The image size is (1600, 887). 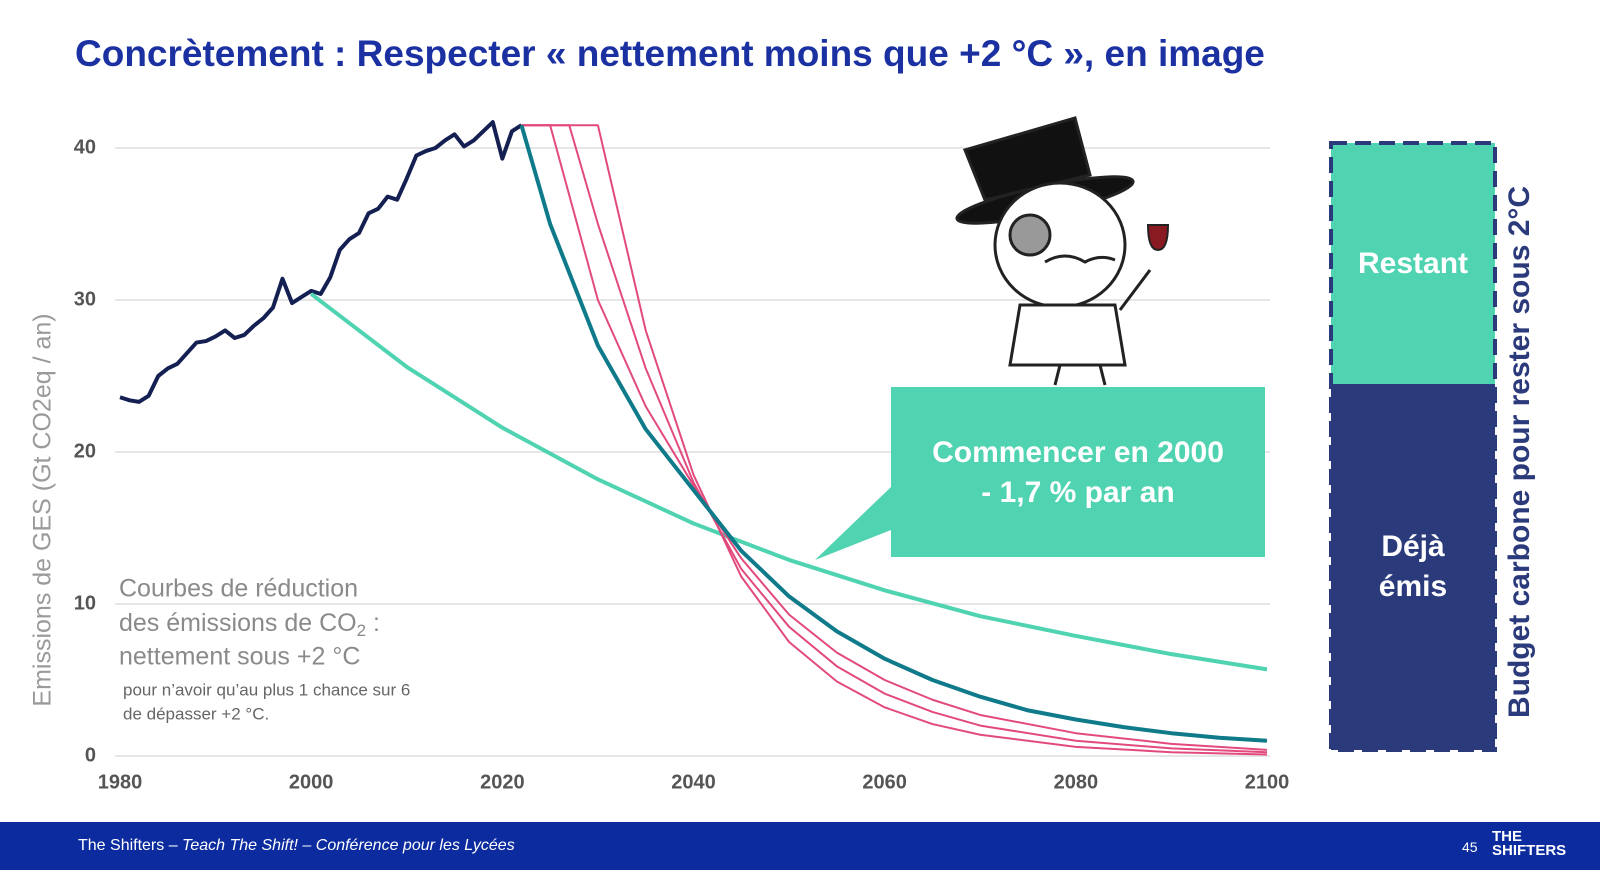 I want to click on y-tick-label: 20, so click(x=85, y=451).